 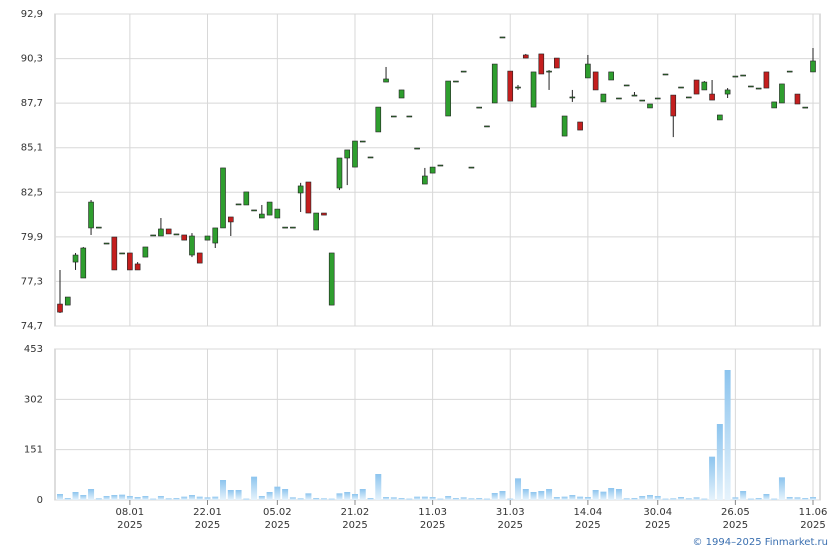 I want to click on y-tick-label: 74,7, so click(x=32, y=326).